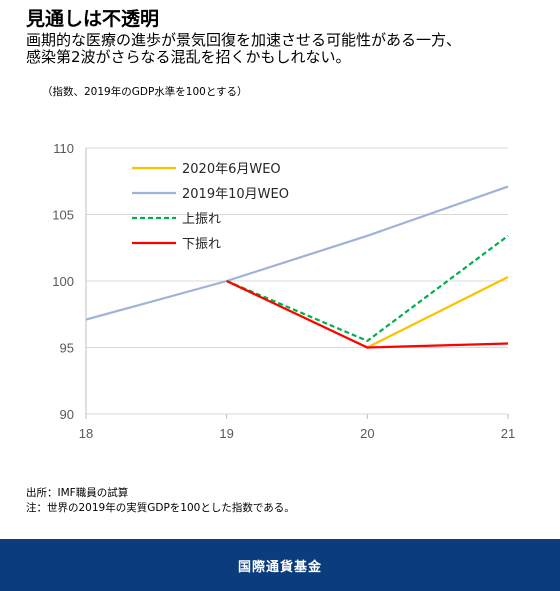 The width and height of the screenshot is (560, 591). I want to click on footer-bar: 国際通貨基金, so click(280, 565).